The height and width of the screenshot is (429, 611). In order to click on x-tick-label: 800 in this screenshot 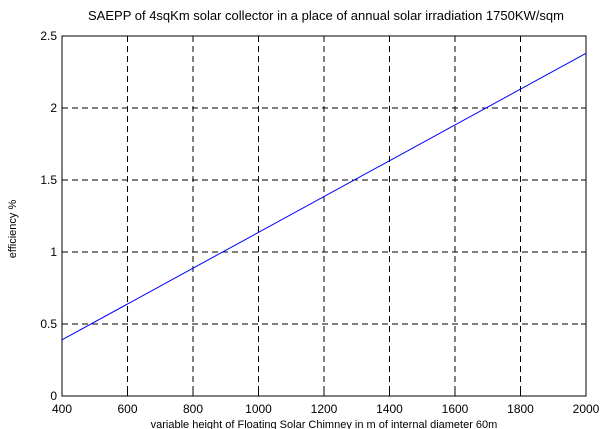, I will do `click(193, 409)`.